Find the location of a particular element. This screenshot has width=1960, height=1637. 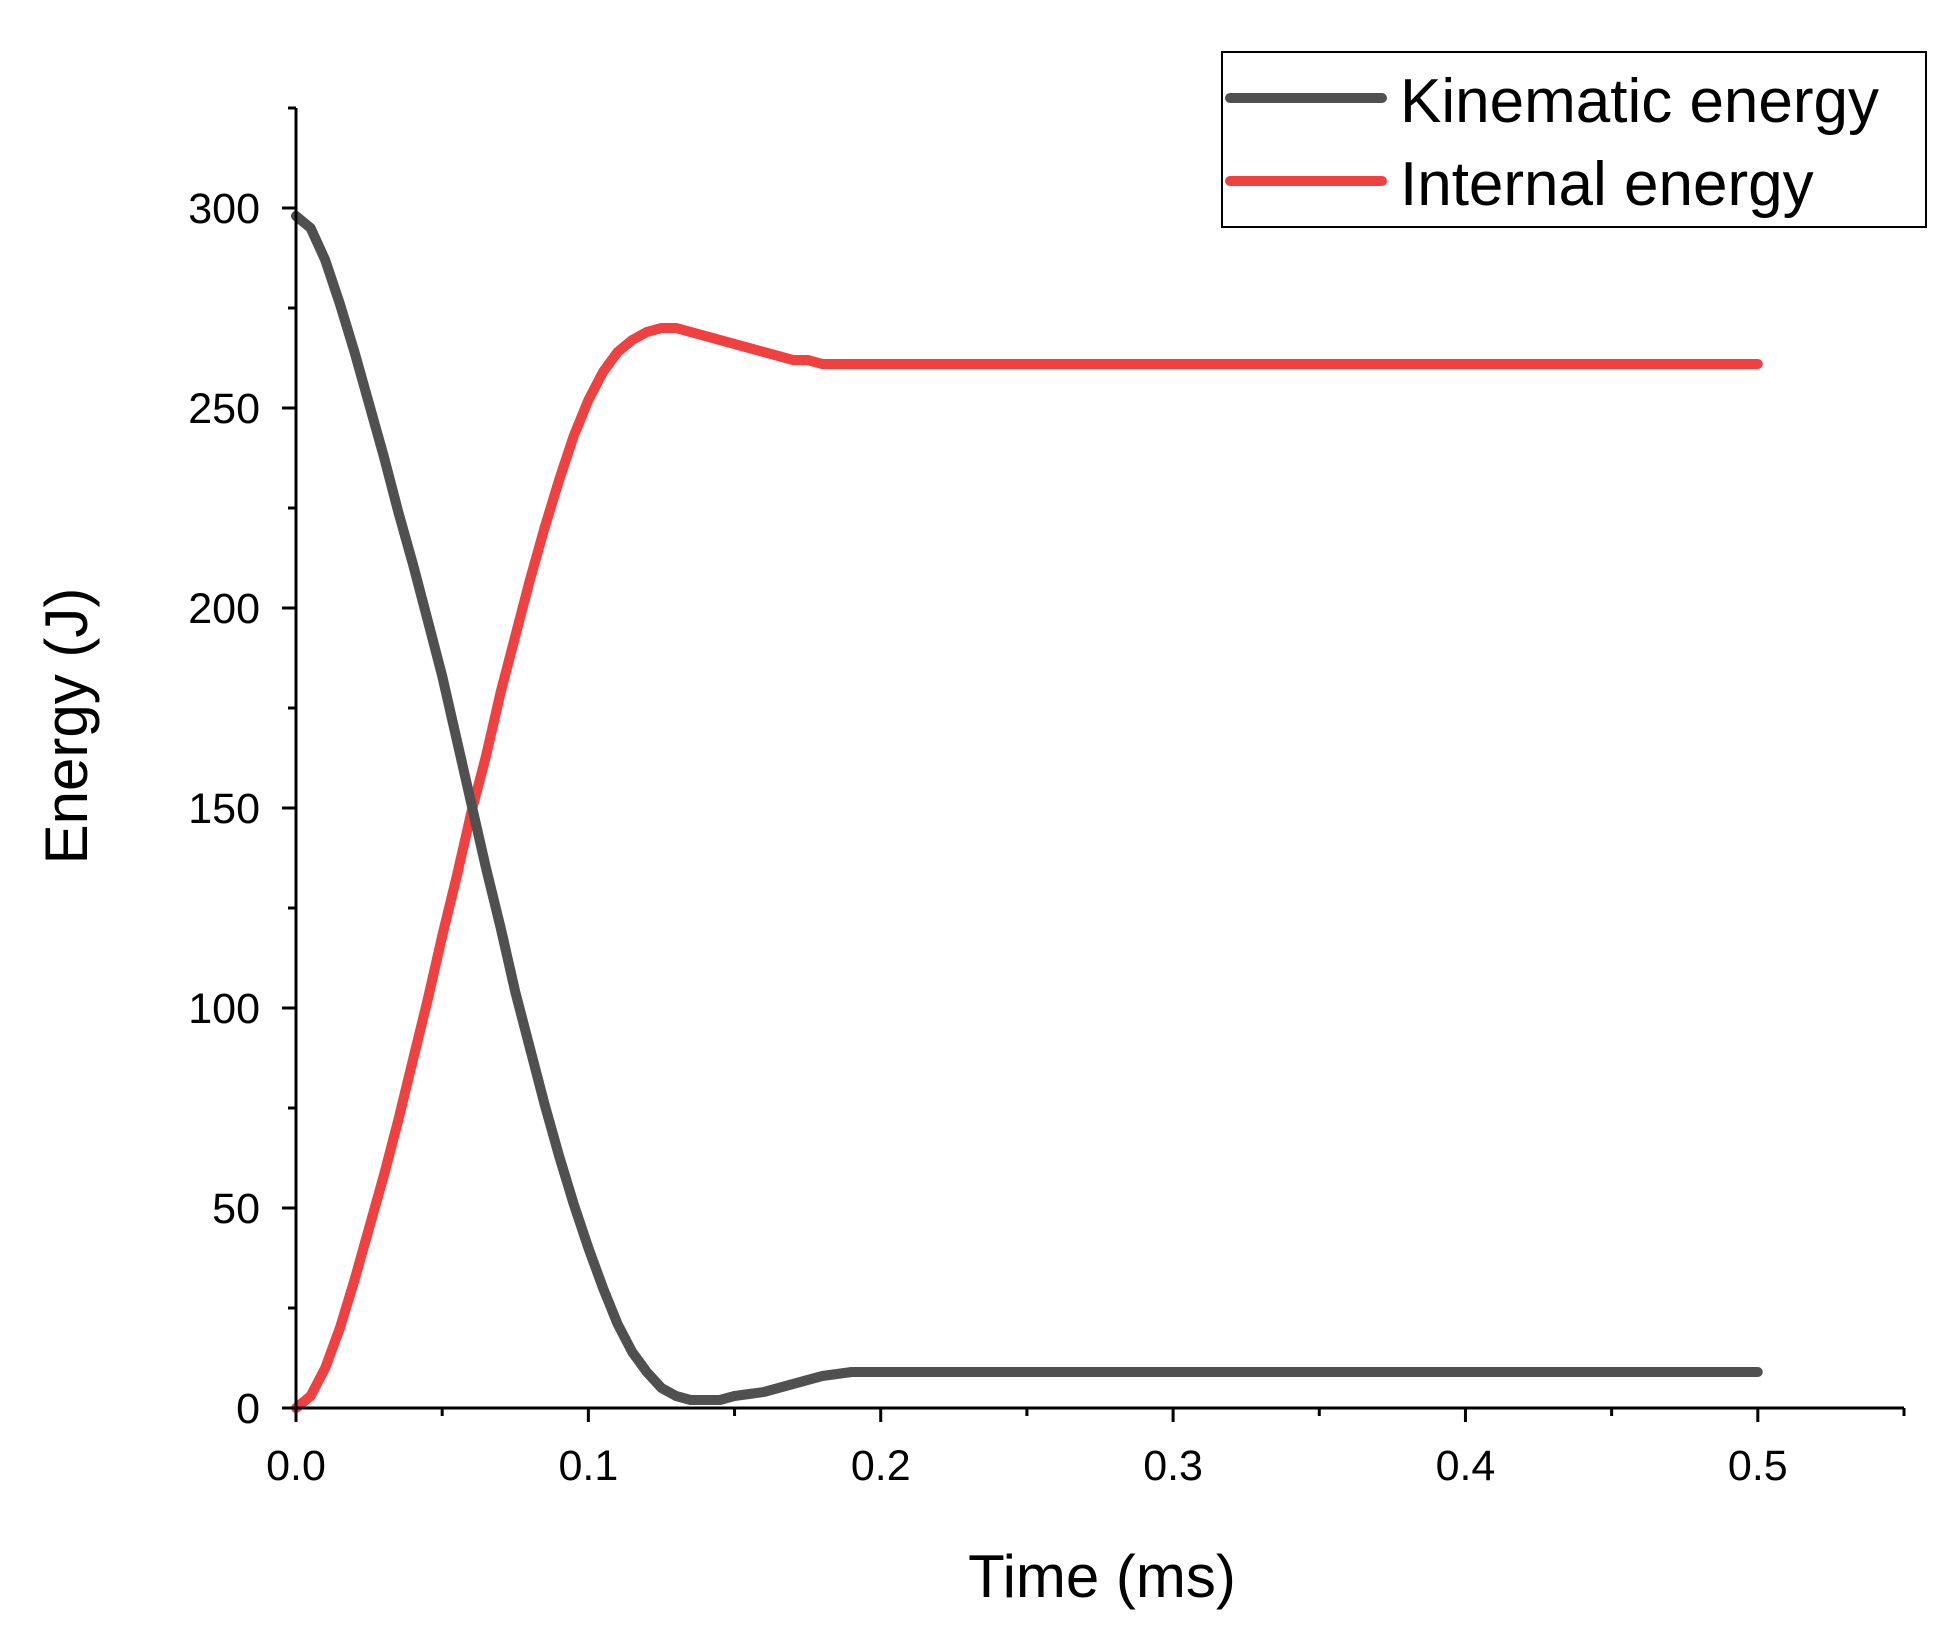

y-axis-title: Energy (J) is located at coordinates (66, 726).